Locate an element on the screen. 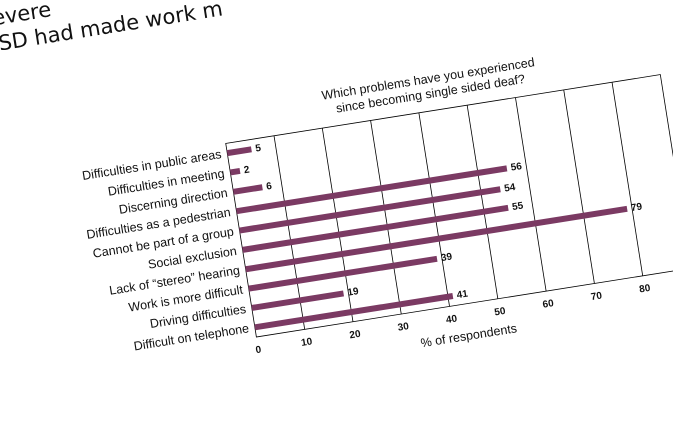 The height and width of the screenshot is (445, 673). tick-label-0: 0 is located at coordinates (259, 350).